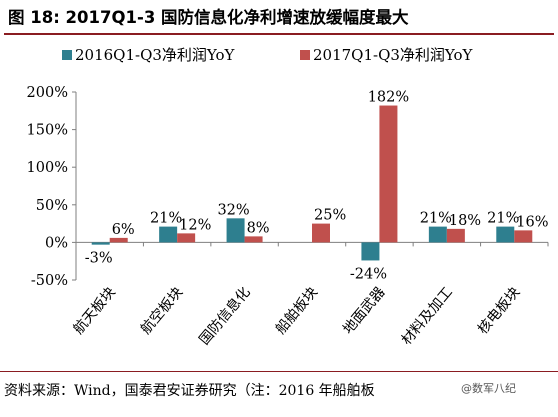  Describe the element at coordinates (279, 371) in the screenshot. I see `footer-divider` at that location.